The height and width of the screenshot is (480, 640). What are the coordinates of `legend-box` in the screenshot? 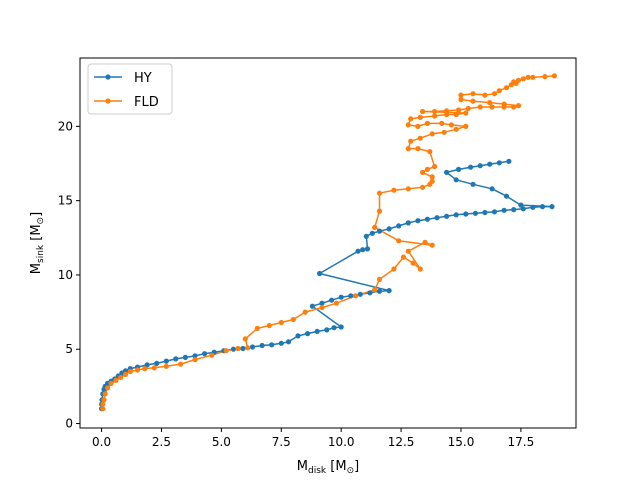 It's located at (130, 89).